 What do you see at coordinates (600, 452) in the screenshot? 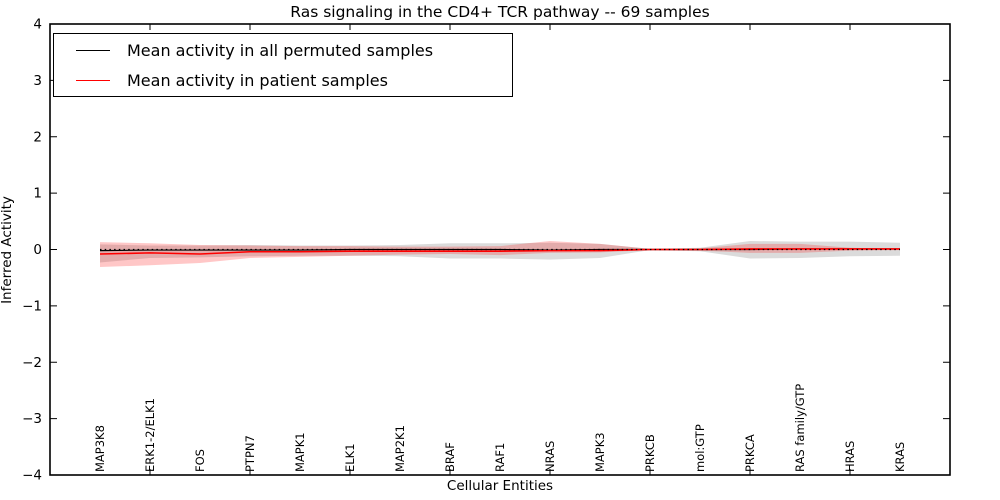
I see `x-category-label: MAPK3` at bounding box center [600, 452].